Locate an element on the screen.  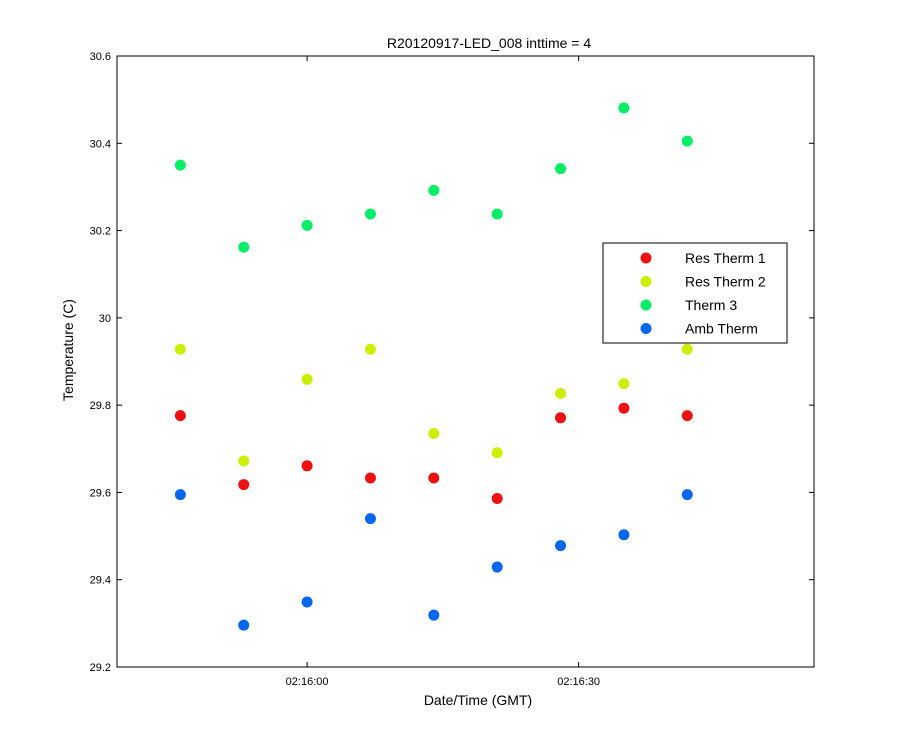
y-tick-label: 30 is located at coordinates (105, 319).